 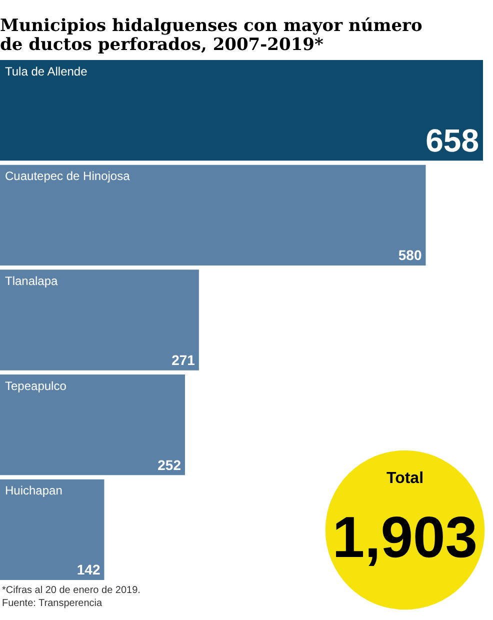 I want to click on text: de ductos perforados, 2007-2019*, so click(x=162, y=45).